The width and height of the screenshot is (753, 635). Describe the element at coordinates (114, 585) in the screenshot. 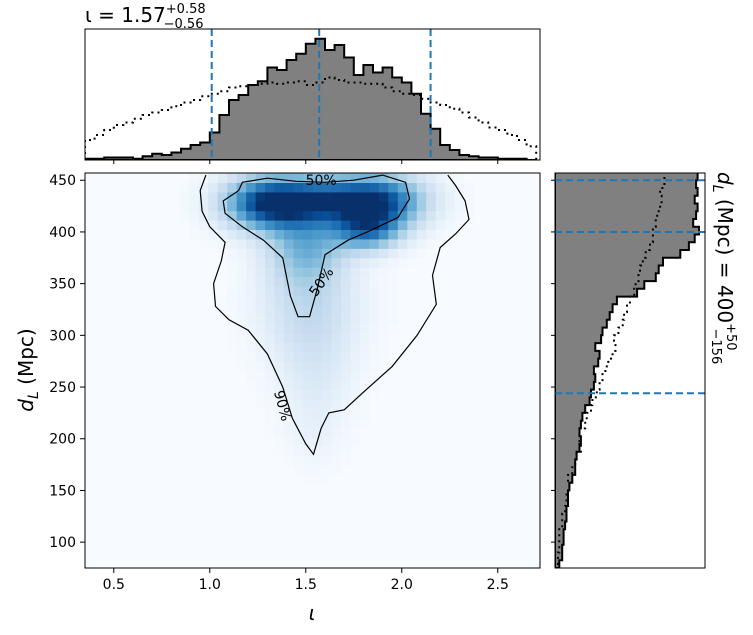

I see `x-tick-label: 0.5` at that location.